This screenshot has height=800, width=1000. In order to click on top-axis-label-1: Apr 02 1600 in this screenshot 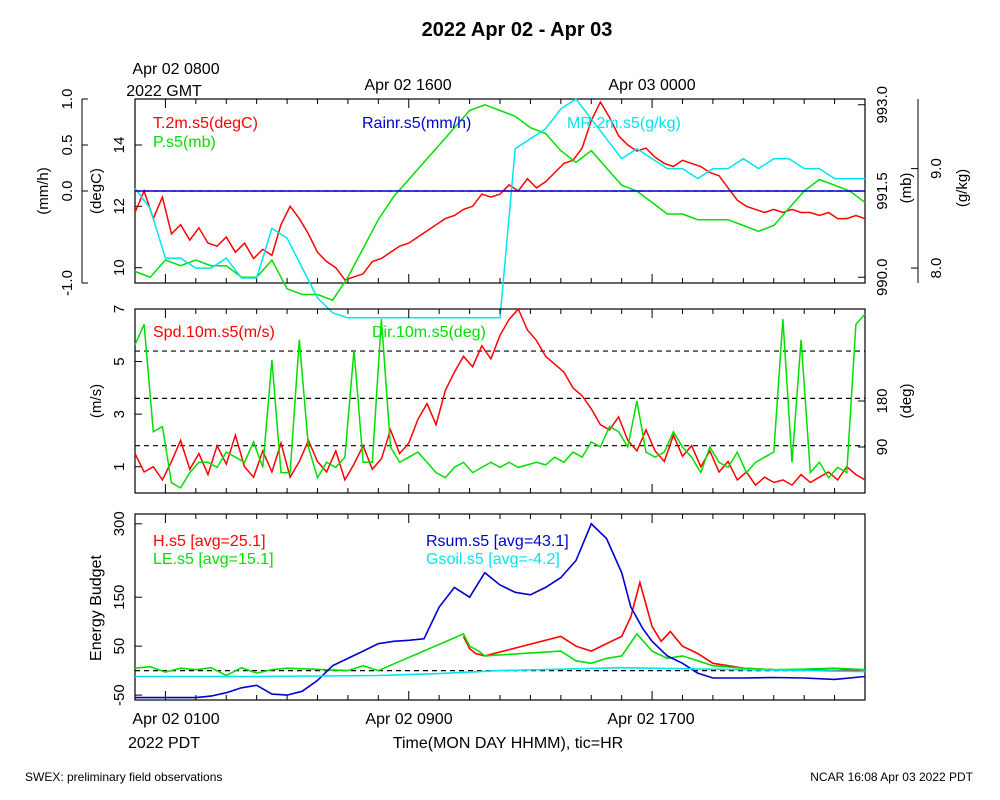, I will do `click(407, 85)`.